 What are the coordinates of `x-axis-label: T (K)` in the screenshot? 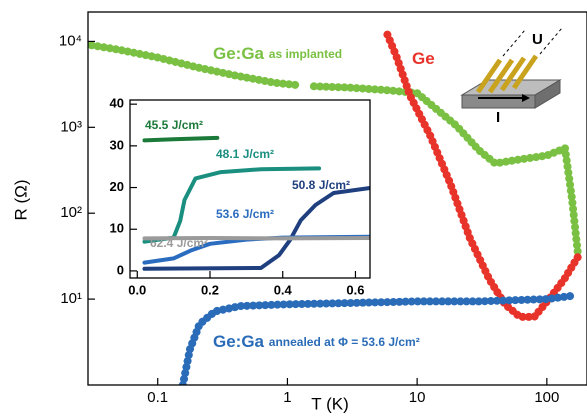 It's located at (329, 403).